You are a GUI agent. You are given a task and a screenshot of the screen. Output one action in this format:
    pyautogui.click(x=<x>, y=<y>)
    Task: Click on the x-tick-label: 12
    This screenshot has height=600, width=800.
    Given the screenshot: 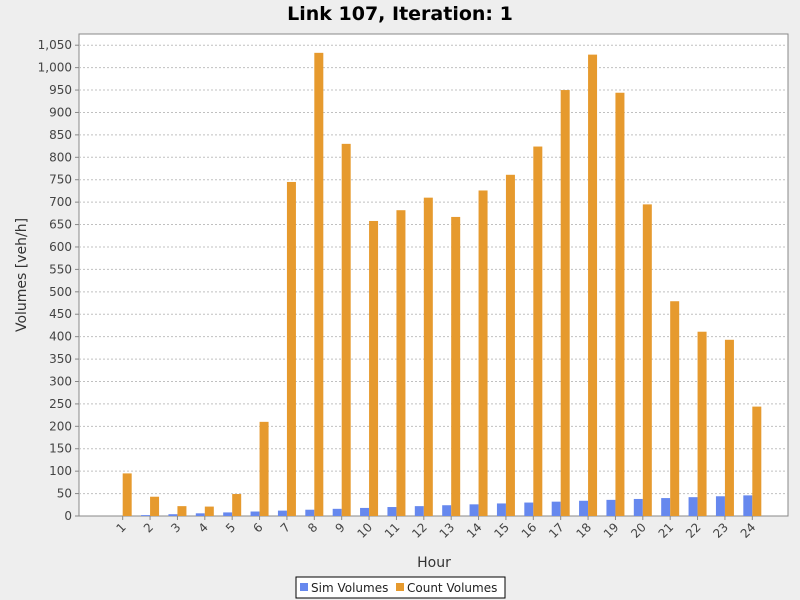 What is the action you would take?
    pyautogui.click(x=419, y=530)
    